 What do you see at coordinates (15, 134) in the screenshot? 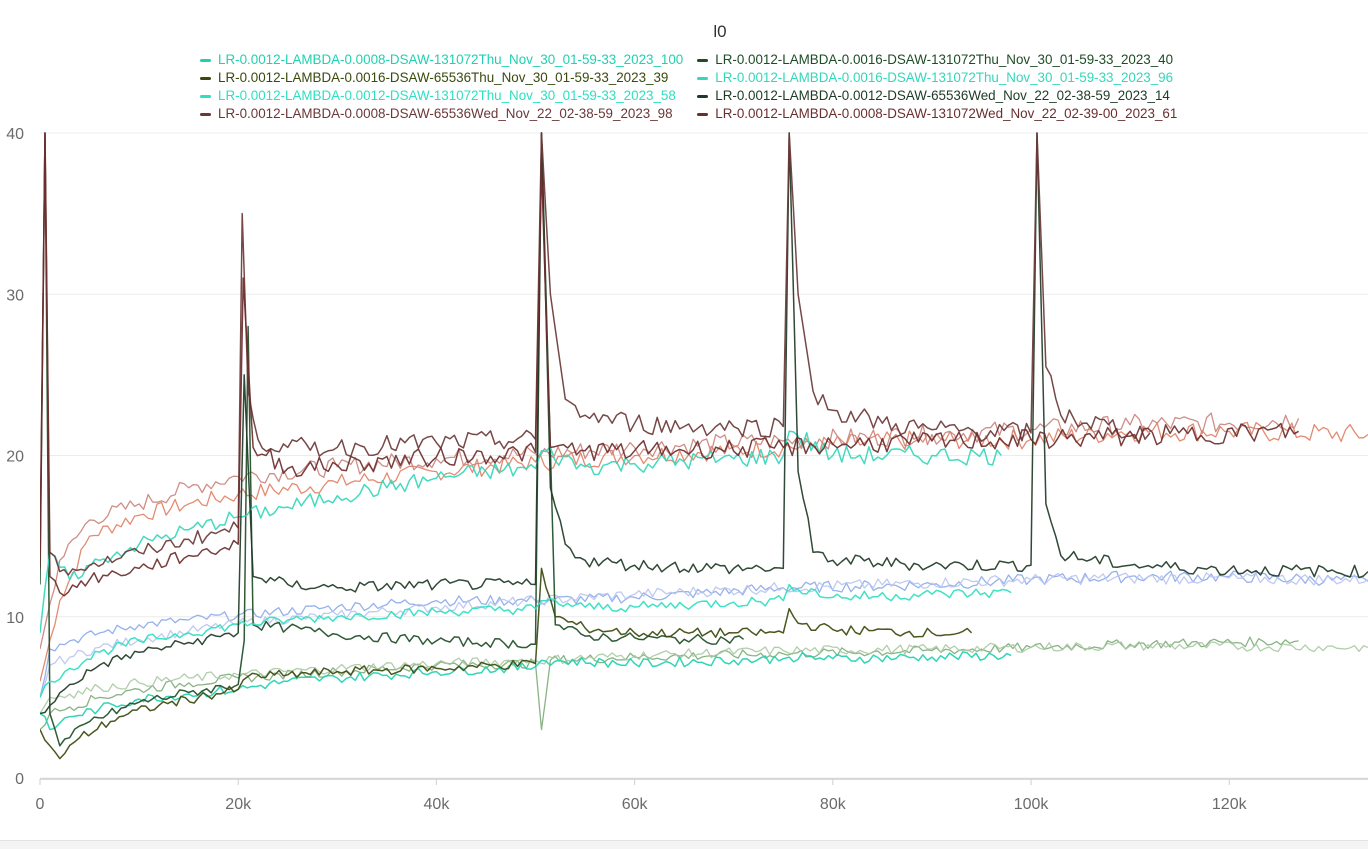
I see `y-tick-label: 40` at bounding box center [15, 134].